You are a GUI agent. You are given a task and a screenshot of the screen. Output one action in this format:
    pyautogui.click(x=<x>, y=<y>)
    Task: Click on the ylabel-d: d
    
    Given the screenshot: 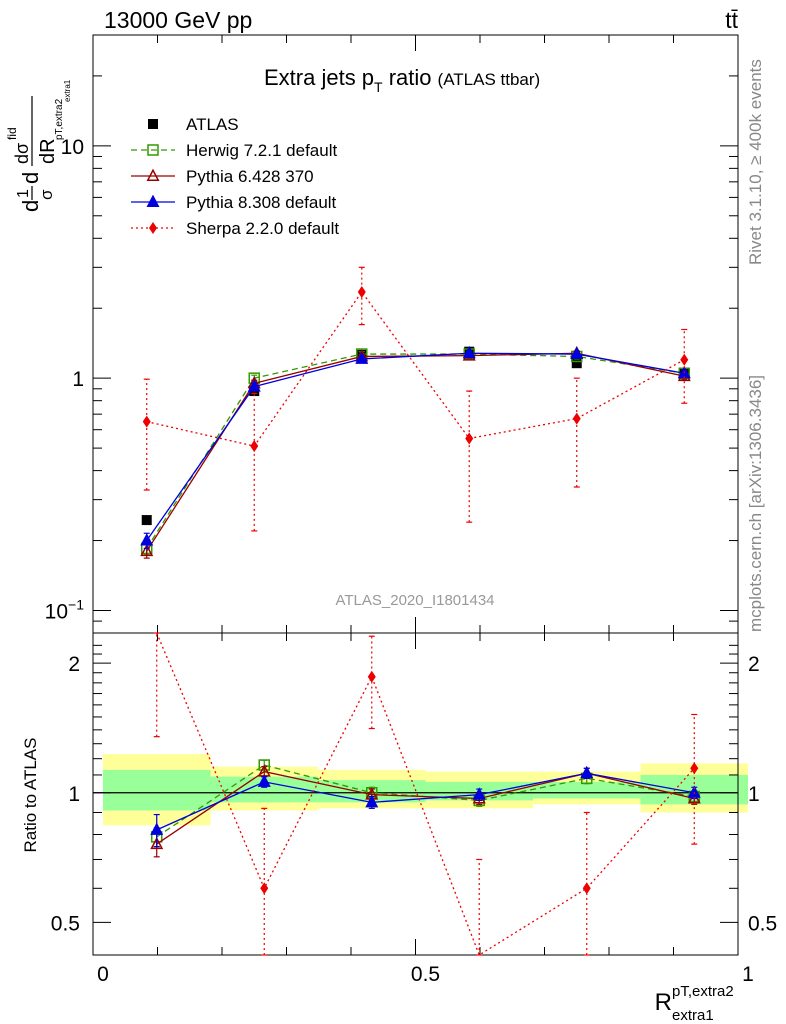 What is the action you would take?
    pyautogui.click(x=30, y=206)
    